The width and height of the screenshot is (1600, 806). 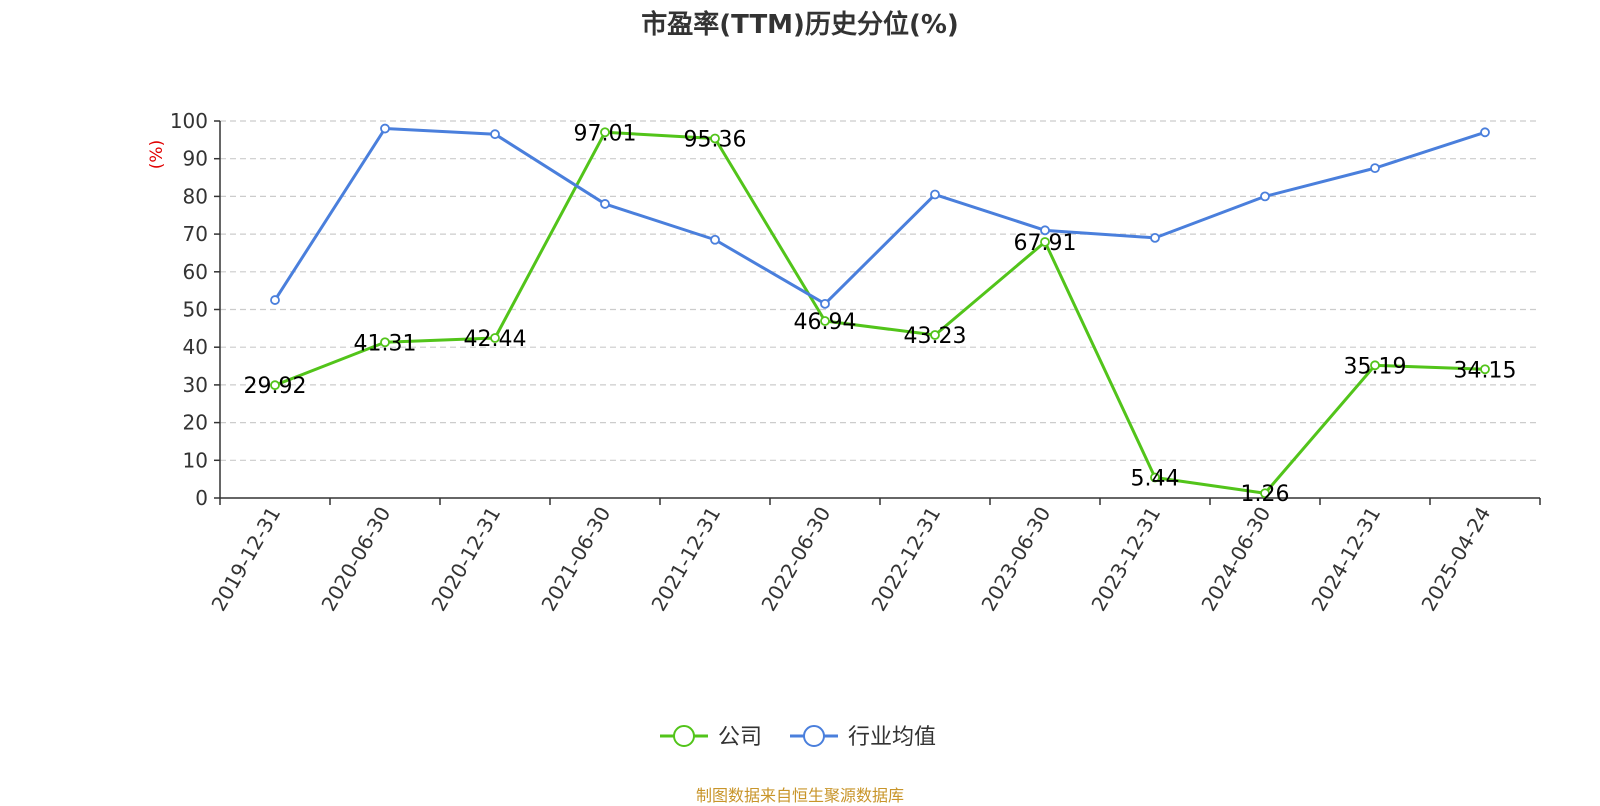 I want to click on y-tick-label: 70, so click(x=195, y=234).